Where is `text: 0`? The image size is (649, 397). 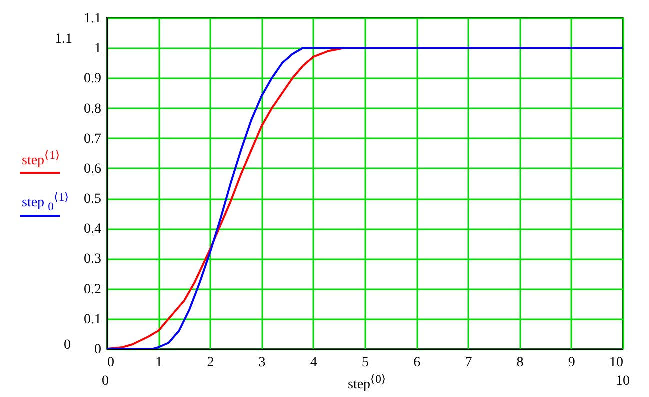 text: 0 is located at coordinates (67, 346).